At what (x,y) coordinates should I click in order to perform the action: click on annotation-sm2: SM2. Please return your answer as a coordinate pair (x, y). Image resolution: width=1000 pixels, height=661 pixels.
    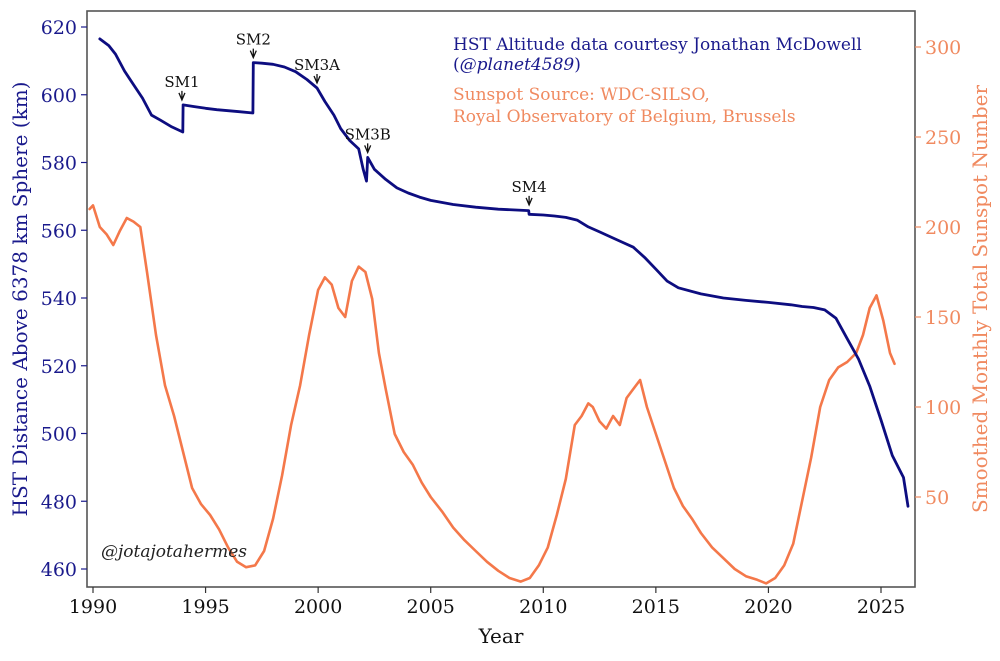
    Looking at the image, I should click on (253, 45).